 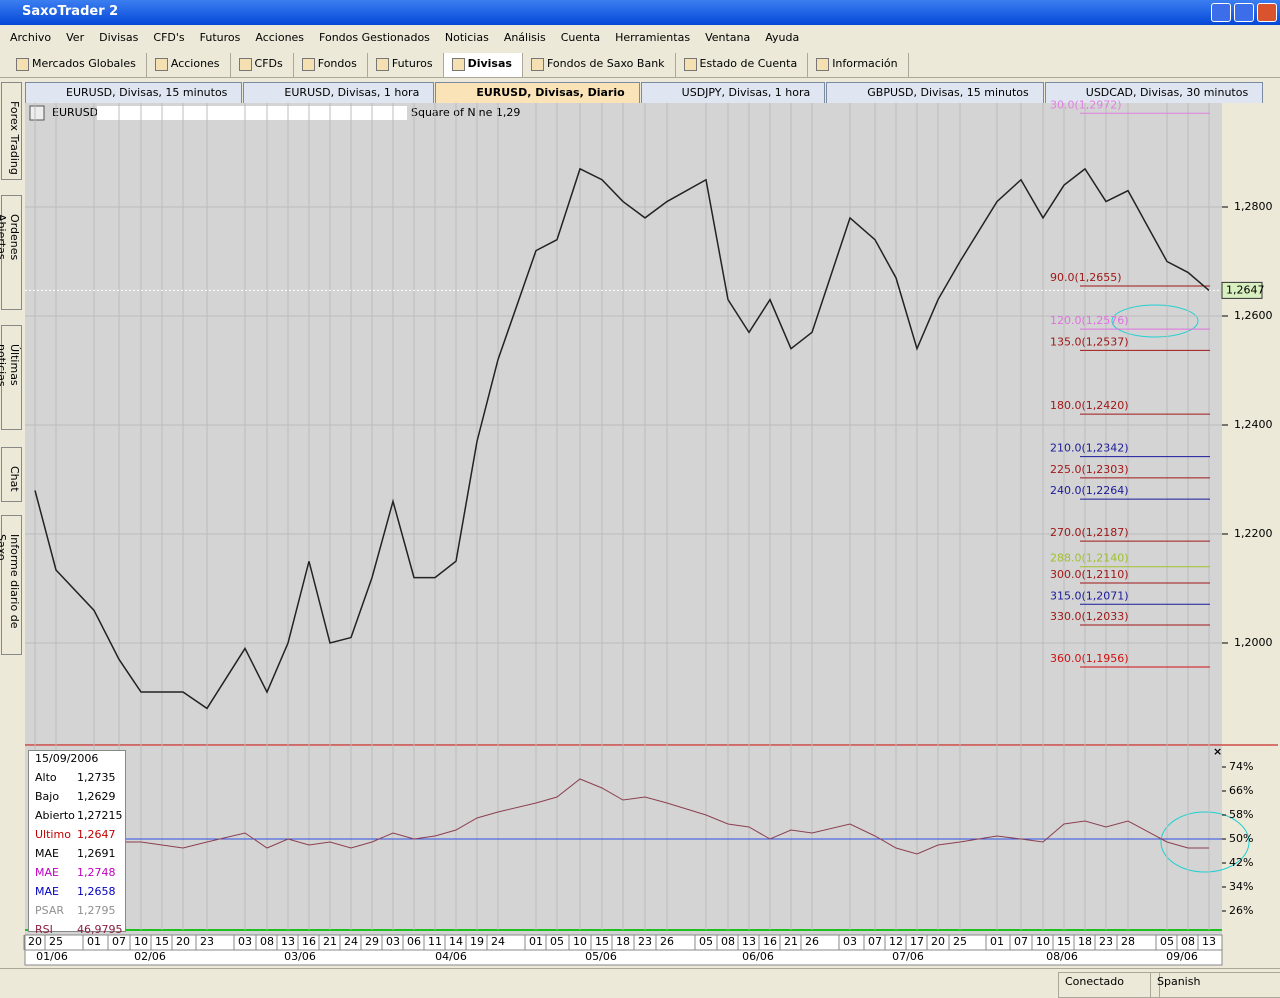 I want to click on symbol-input, so click(x=252, y=113).